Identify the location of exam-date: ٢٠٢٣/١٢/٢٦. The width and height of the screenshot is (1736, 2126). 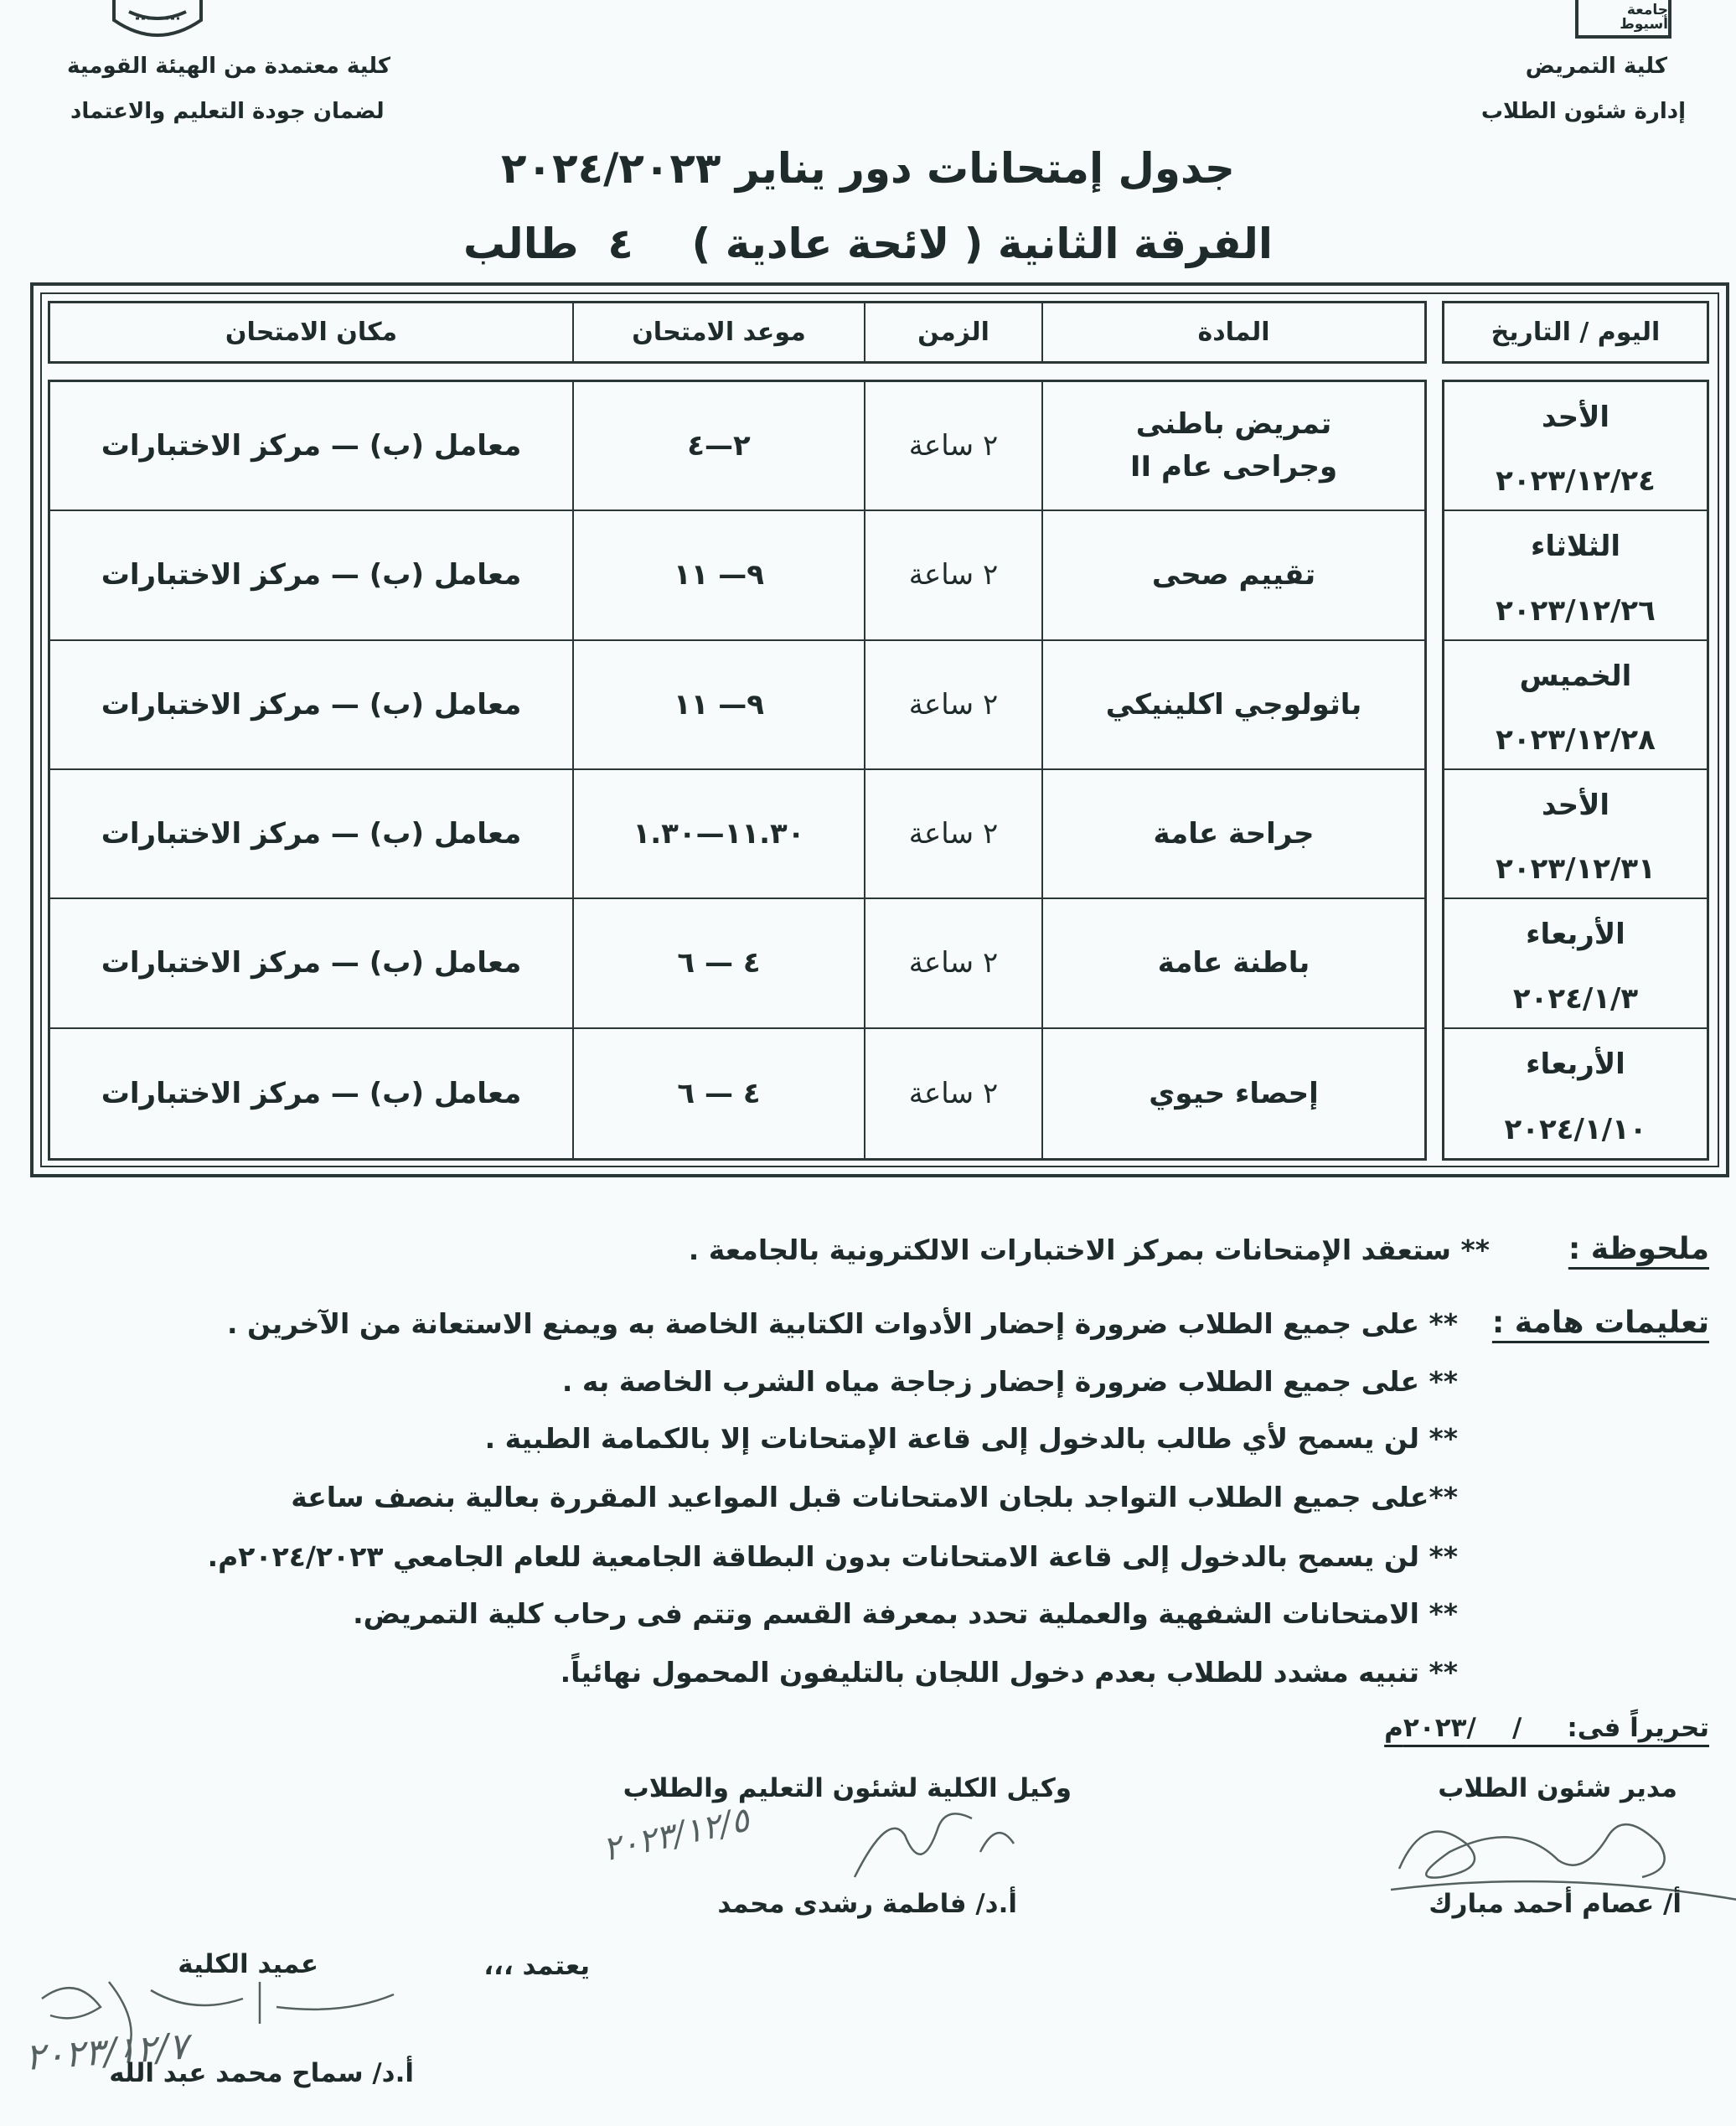
(1576, 610).